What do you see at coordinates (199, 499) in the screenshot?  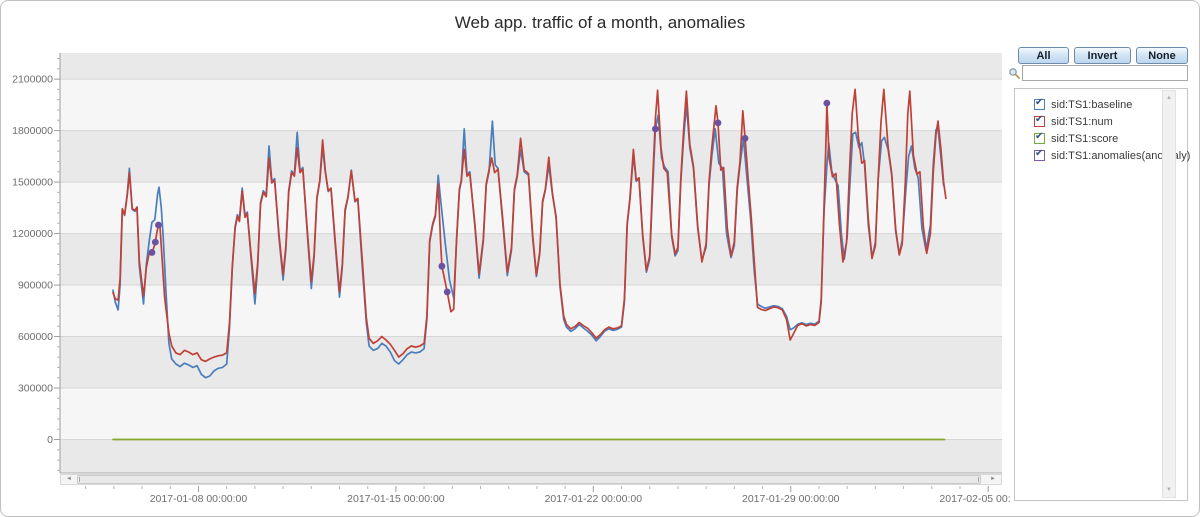 I see `x-tick-label: 2017-01-08 00:00:00` at bounding box center [199, 499].